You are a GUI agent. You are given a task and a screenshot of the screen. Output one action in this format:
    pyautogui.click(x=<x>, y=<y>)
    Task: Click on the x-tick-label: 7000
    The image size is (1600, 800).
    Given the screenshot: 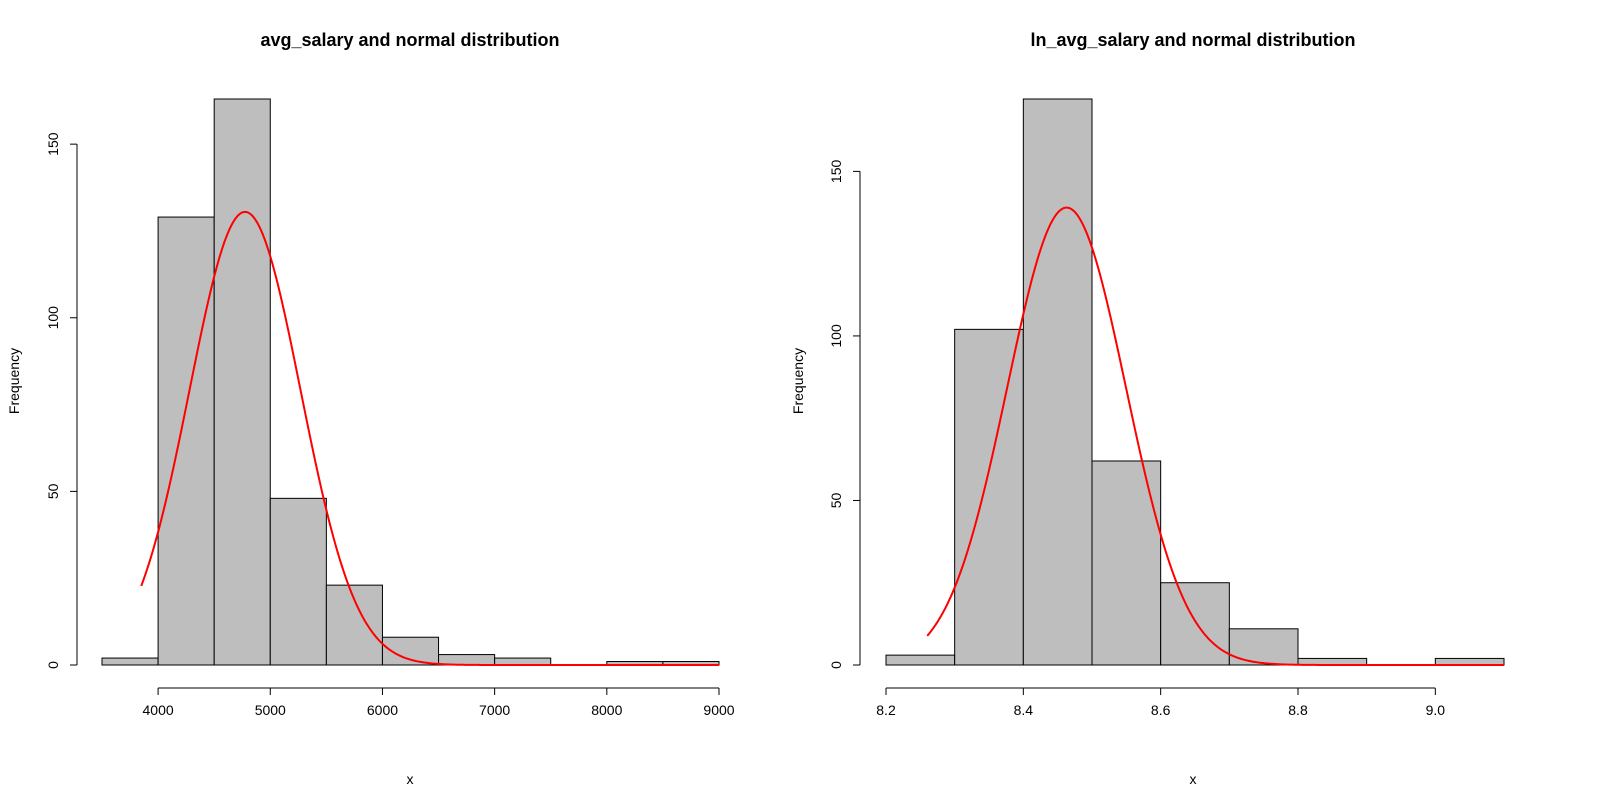 What is the action you would take?
    pyautogui.click(x=494, y=710)
    